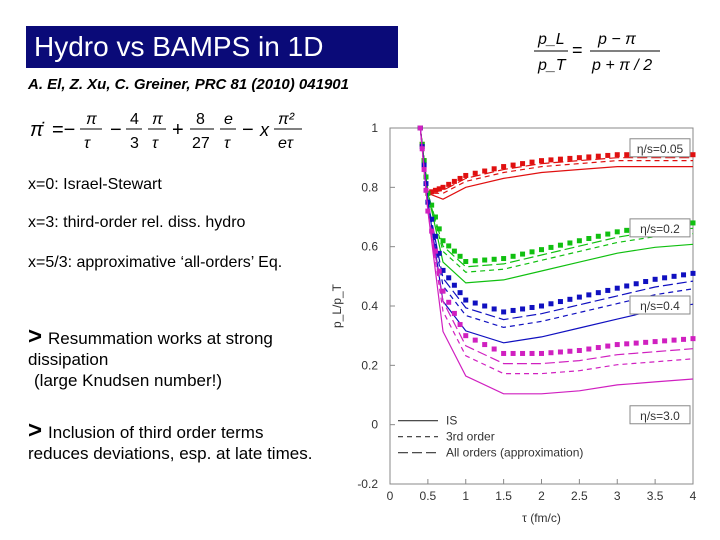  What do you see at coordinates (556, 224) in the screenshot?
I see `hydro-curve-all-orders` at bounding box center [556, 224].